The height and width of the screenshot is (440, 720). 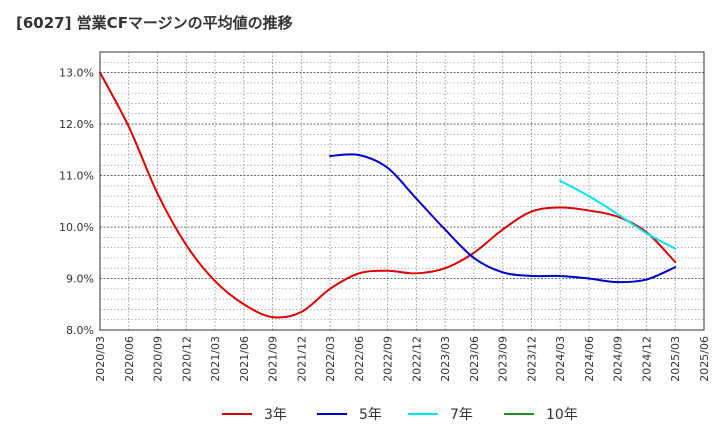 I want to click on x-tick-label: 2022/12, so click(x=416, y=359).